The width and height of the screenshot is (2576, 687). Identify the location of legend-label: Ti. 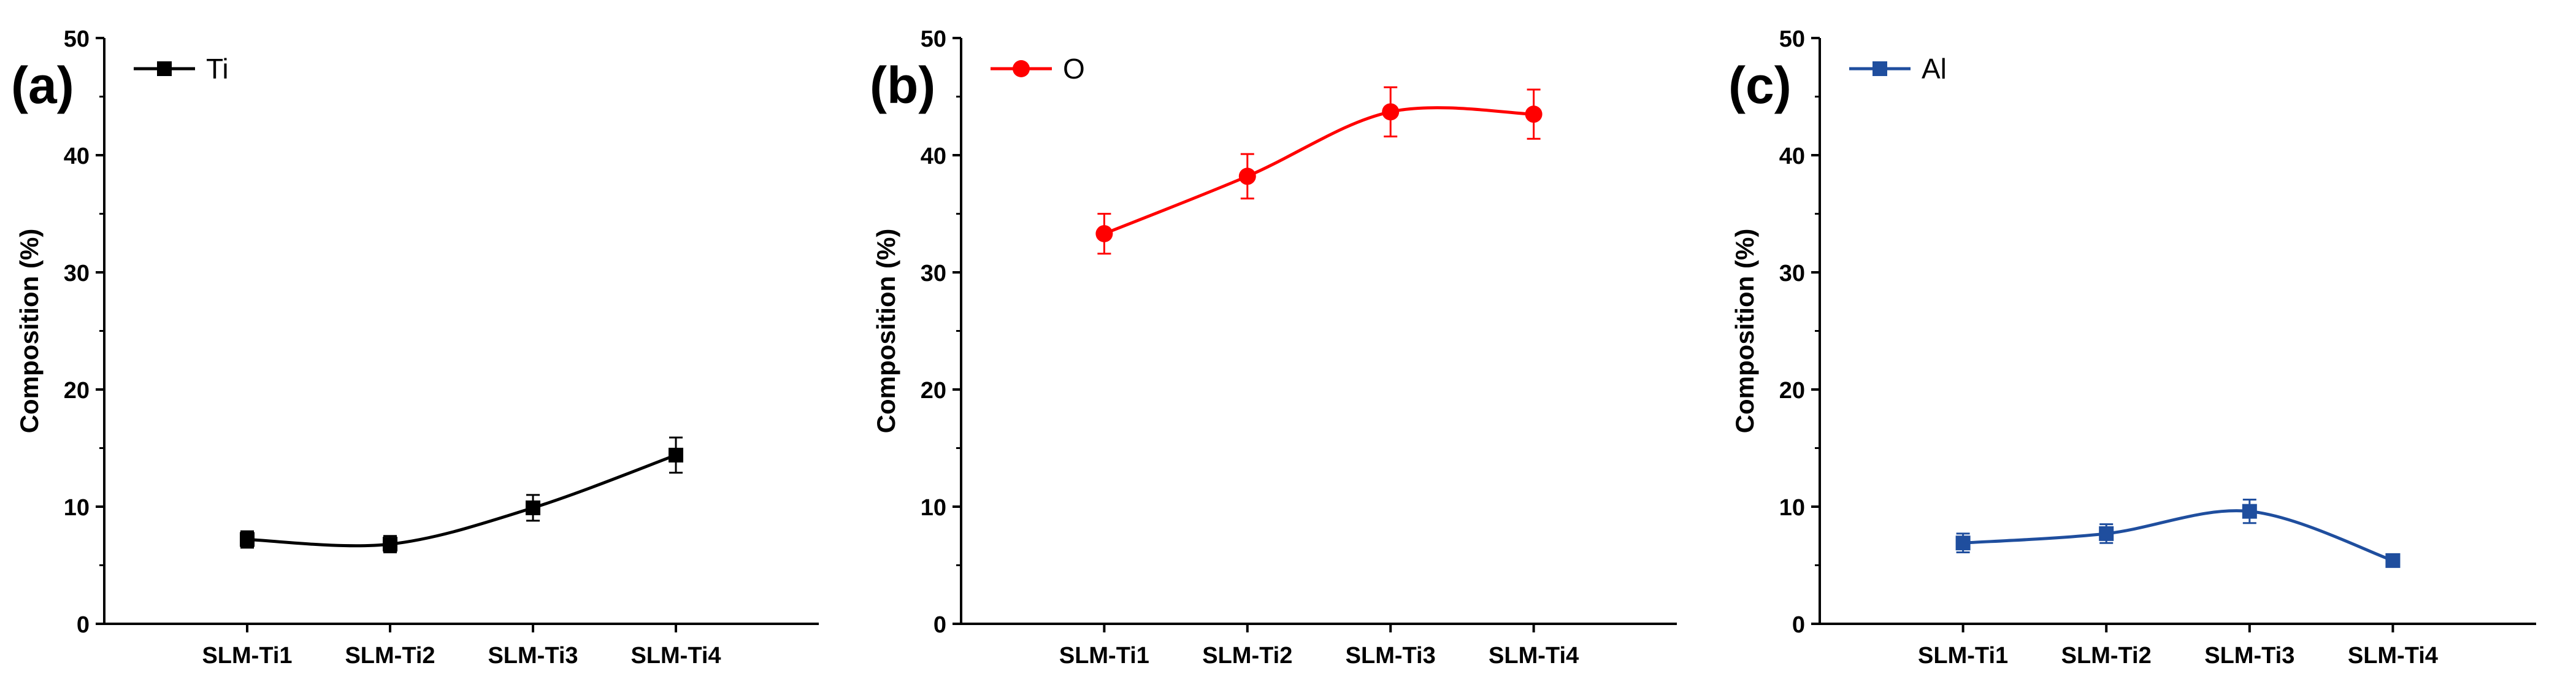
(217, 69).